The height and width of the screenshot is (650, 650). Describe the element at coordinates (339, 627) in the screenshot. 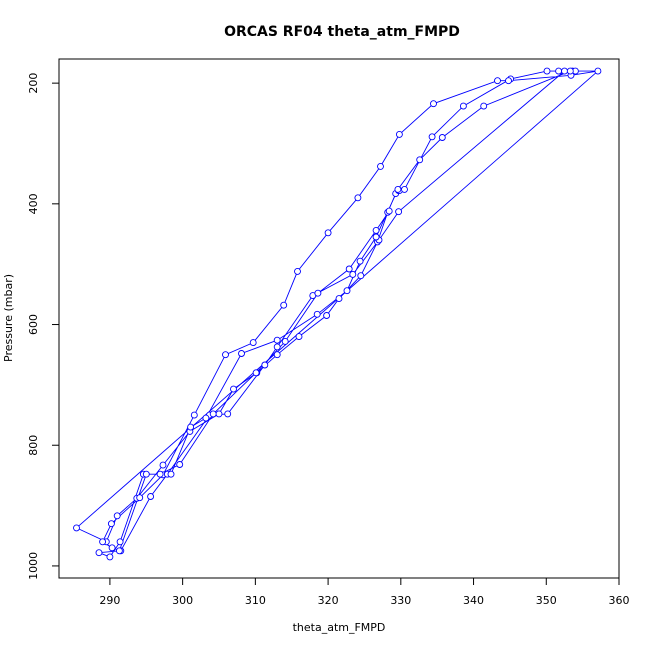

I see `x-axis-label: theta_atm_FMPD` at that location.